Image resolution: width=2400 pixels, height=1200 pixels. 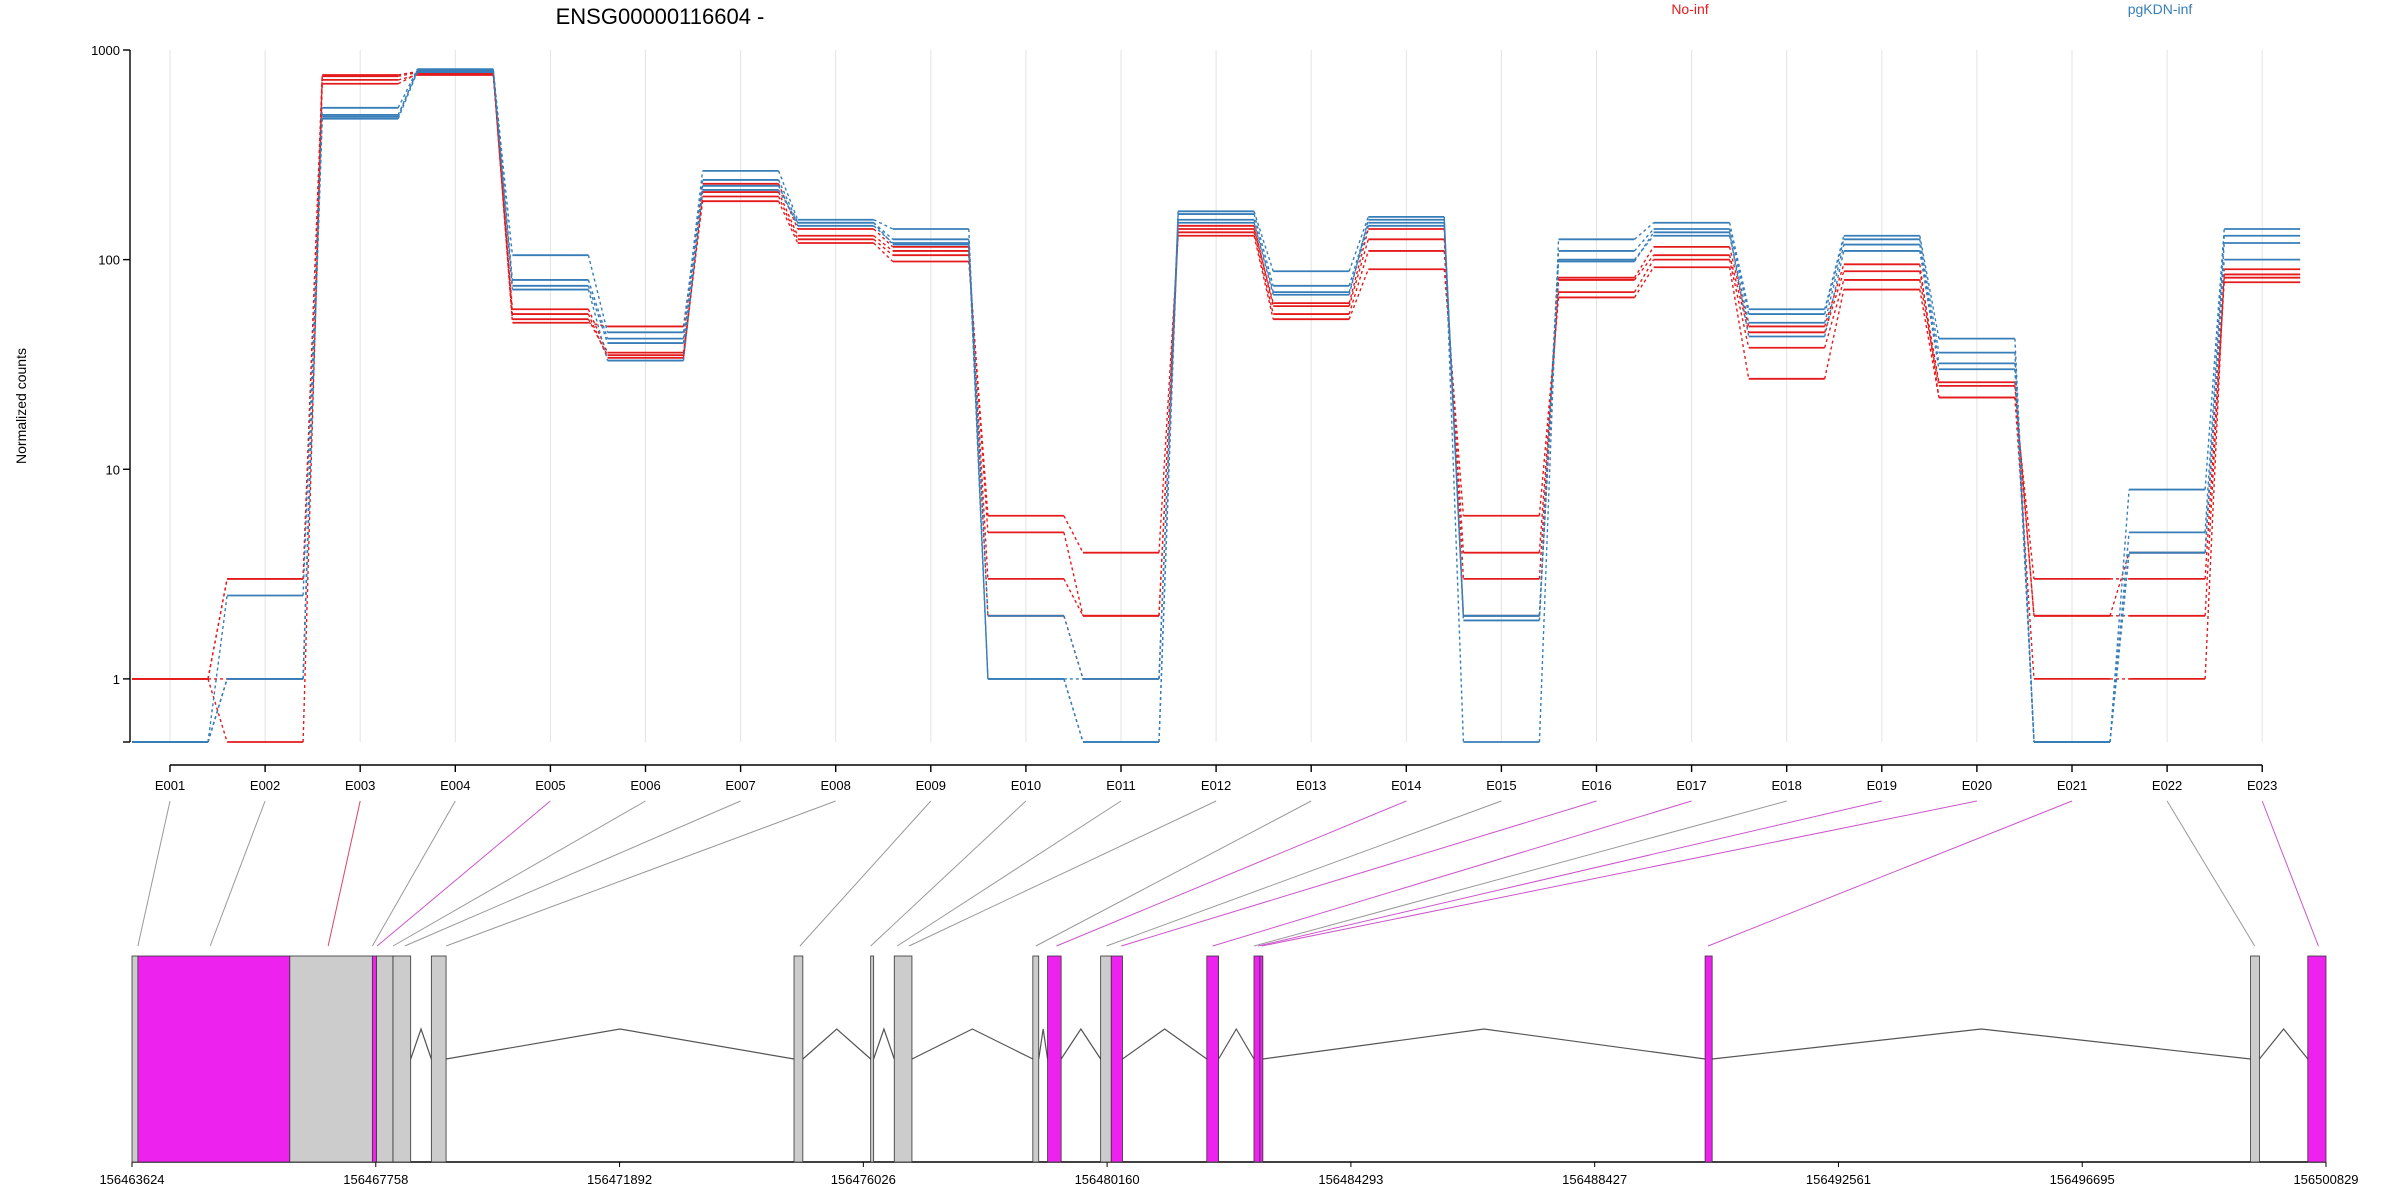 What do you see at coordinates (1406, 785) in the screenshot?
I see `x-tick-label-e014: E014` at bounding box center [1406, 785].